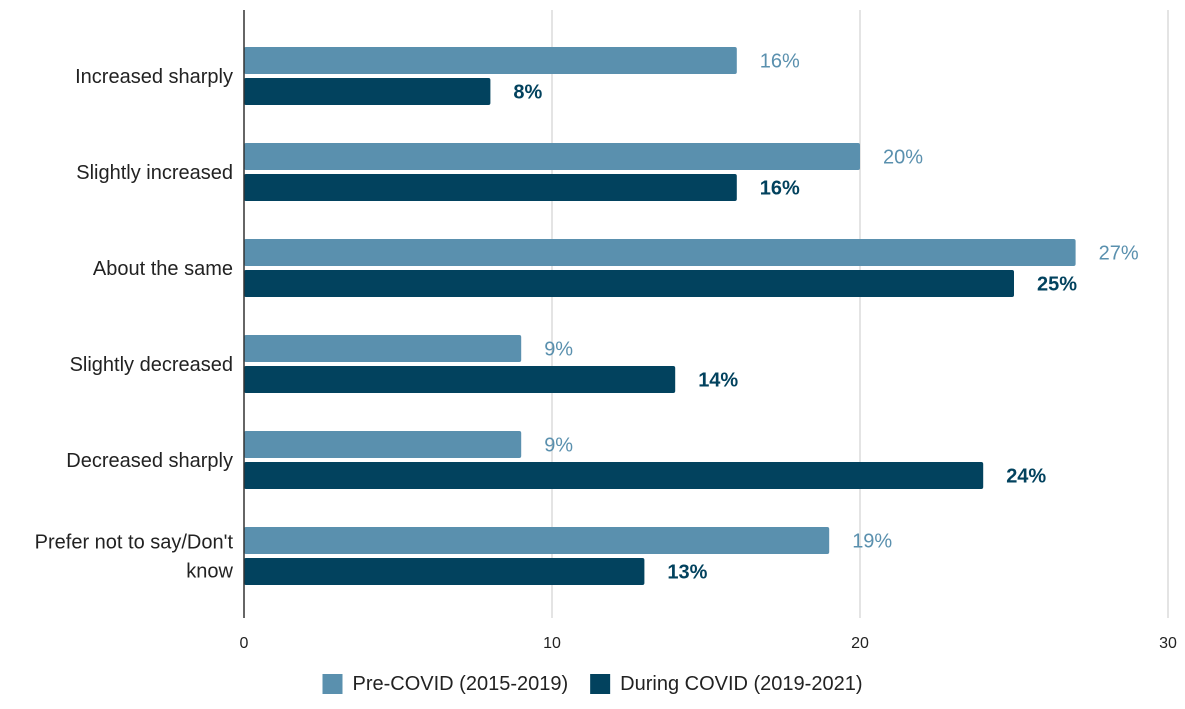 This screenshot has width=1185, height=709. I want to click on category-label: Slightly increased, so click(154, 173).